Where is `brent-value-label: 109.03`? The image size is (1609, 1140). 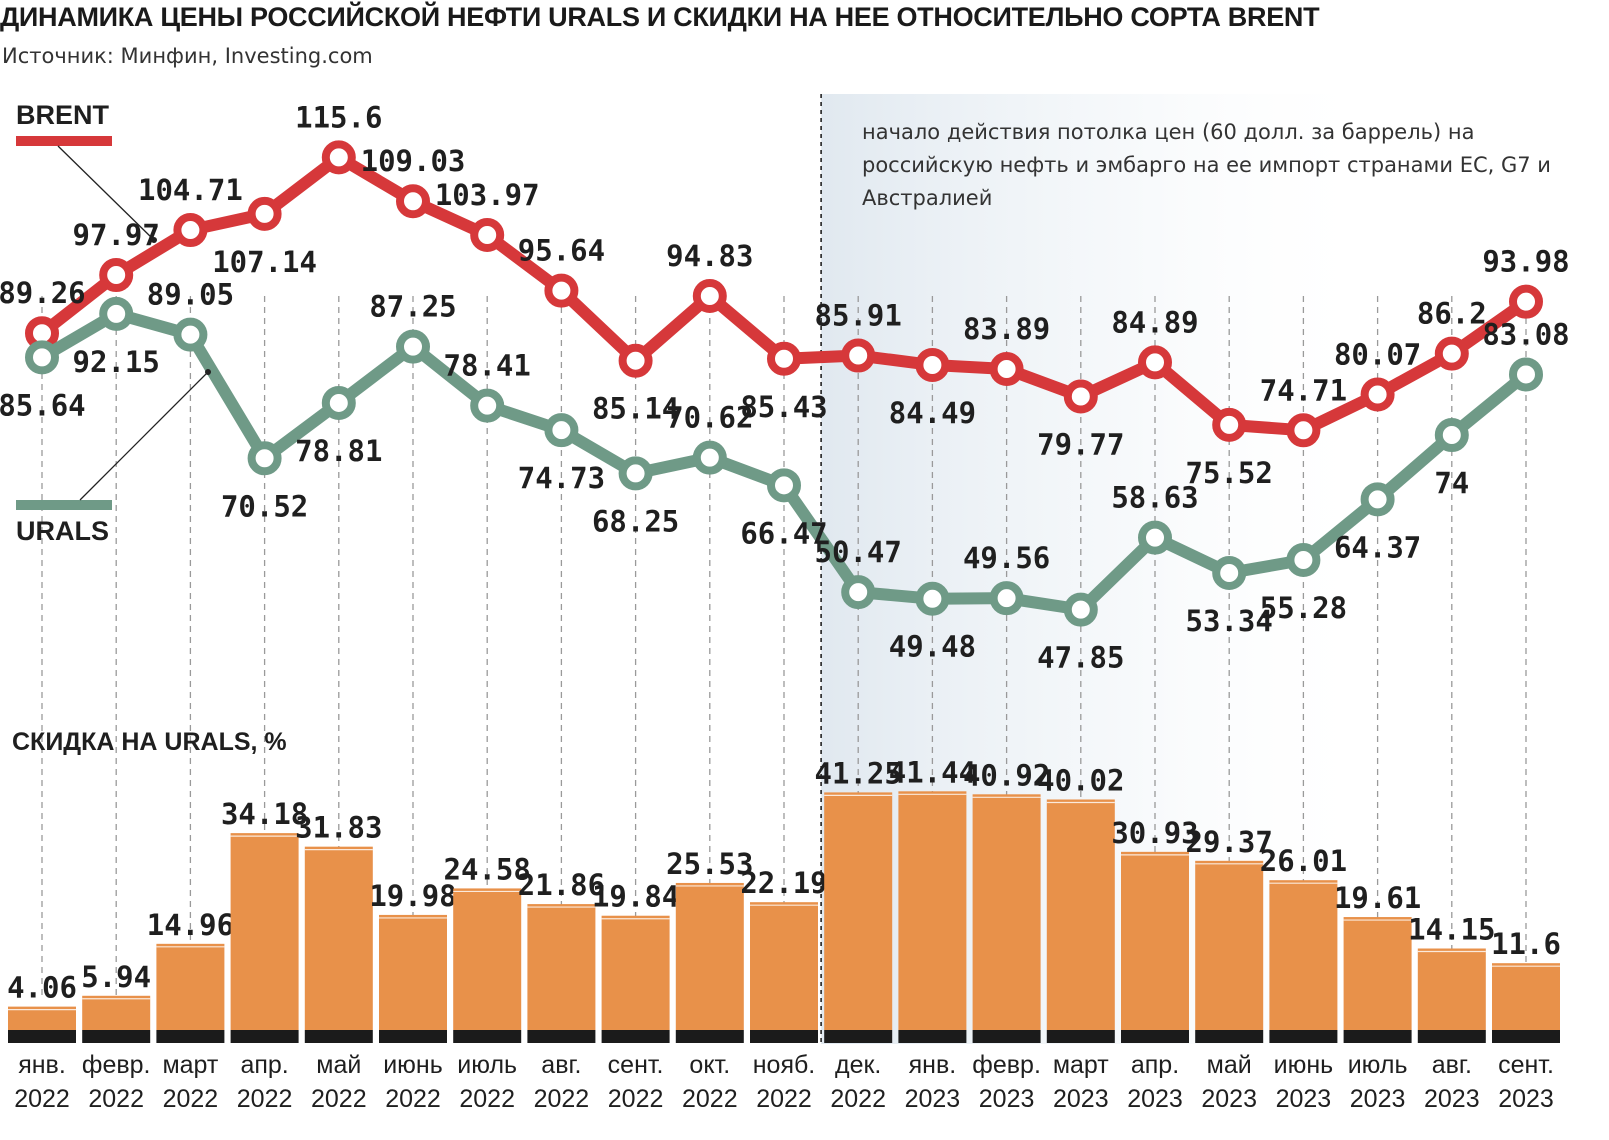
brent-value-label: 109.03 is located at coordinates (413, 161).